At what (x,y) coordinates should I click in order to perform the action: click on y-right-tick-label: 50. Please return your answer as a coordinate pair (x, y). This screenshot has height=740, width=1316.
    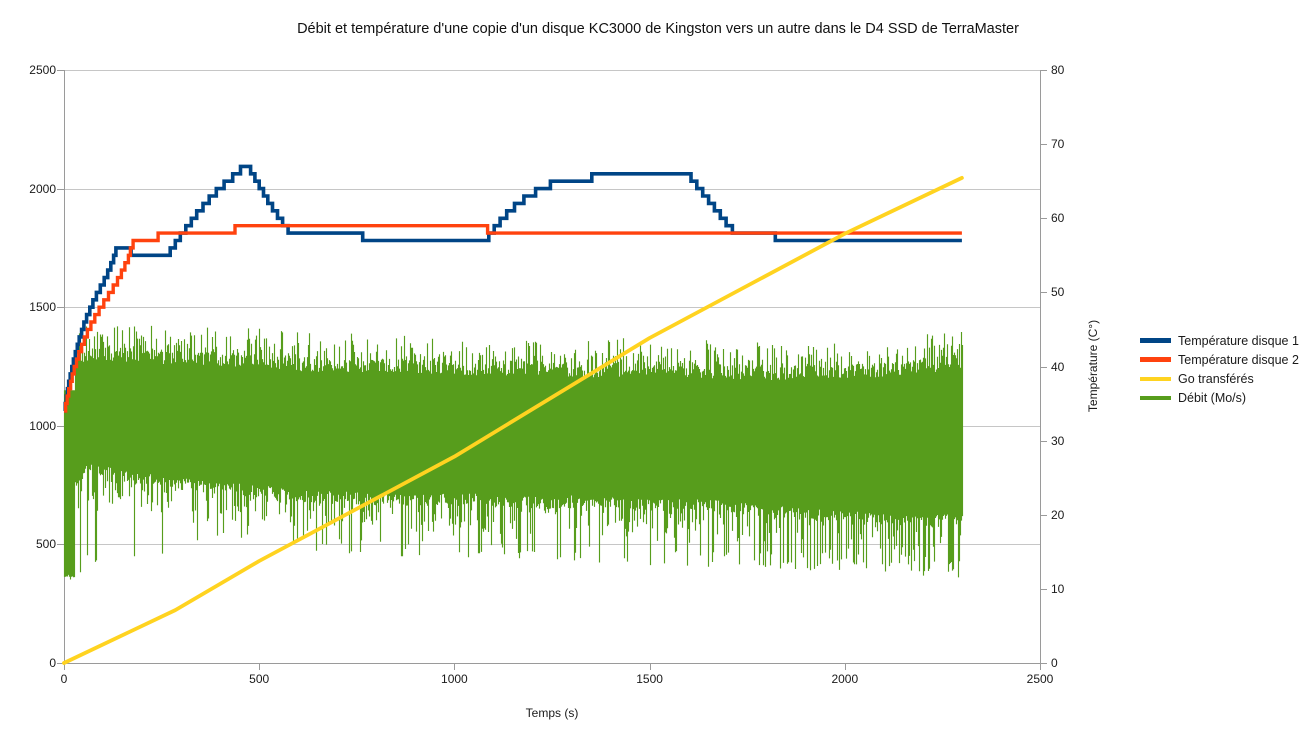
    Looking at the image, I should click on (1058, 292).